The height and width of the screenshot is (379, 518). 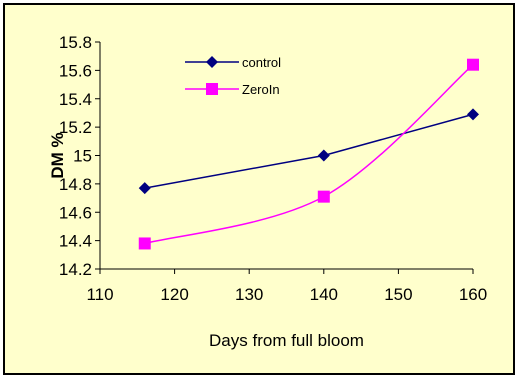 I want to click on y-tick-label: 14.6, so click(x=75, y=212).